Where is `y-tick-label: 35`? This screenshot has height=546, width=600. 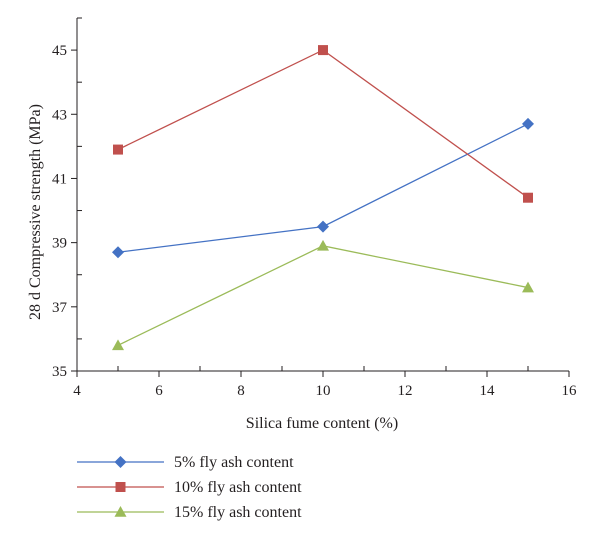 y-tick-label: 35 is located at coordinates (59, 372).